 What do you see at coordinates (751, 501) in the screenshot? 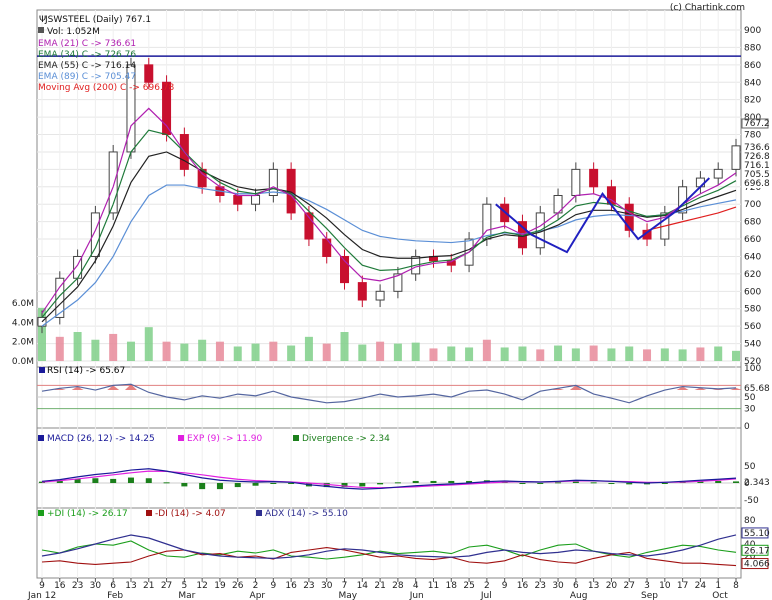
I see `macd-tick-label: -50` at bounding box center [751, 501].